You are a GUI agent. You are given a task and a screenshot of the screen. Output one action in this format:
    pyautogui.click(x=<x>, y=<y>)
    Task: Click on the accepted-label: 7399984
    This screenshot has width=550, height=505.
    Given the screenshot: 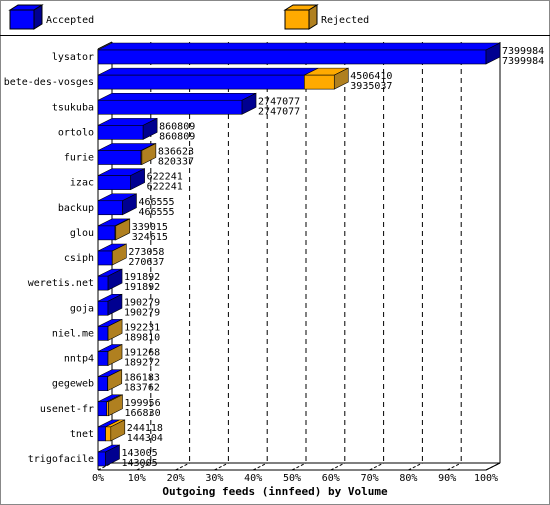 What is the action you would take?
    pyautogui.click(x=523, y=61)
    